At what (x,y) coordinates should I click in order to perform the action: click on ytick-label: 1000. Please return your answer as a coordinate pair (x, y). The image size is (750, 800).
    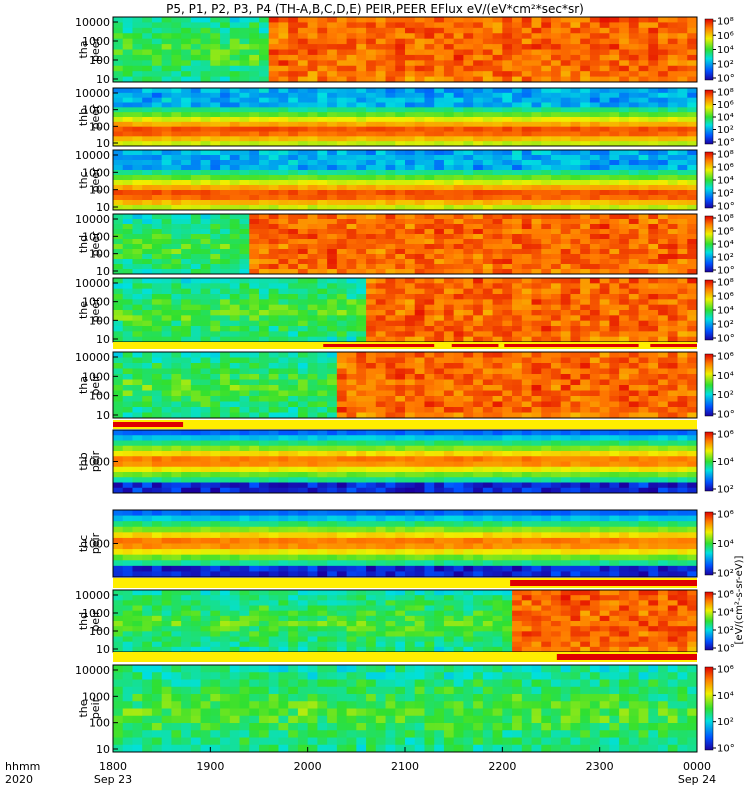
    Looking at the image, I should click on (96, 236).